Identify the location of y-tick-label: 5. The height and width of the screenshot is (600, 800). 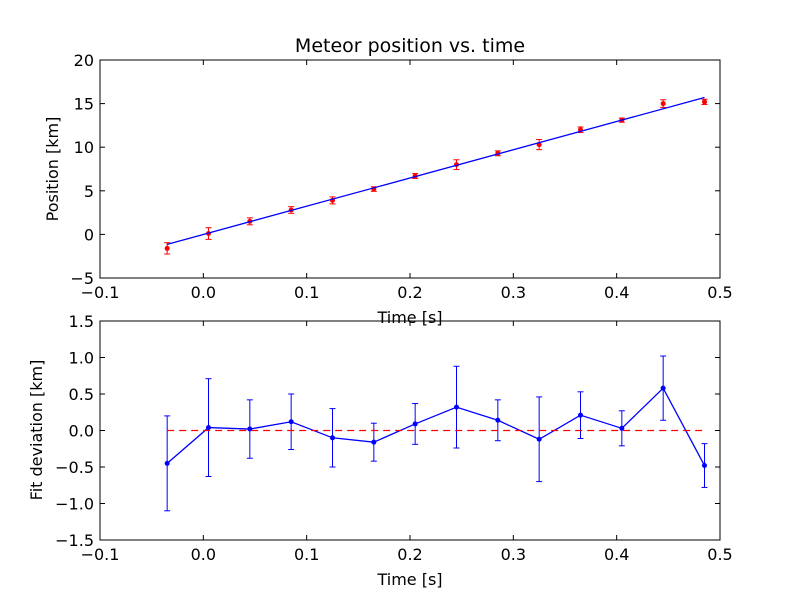
(89, 191).